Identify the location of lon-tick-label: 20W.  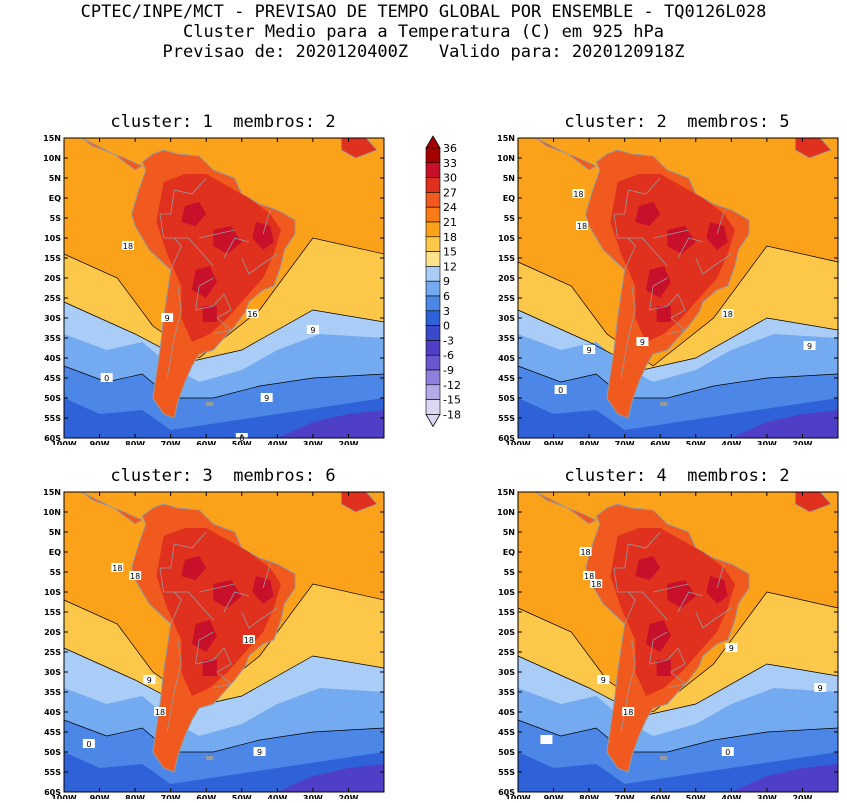
(802, 442).